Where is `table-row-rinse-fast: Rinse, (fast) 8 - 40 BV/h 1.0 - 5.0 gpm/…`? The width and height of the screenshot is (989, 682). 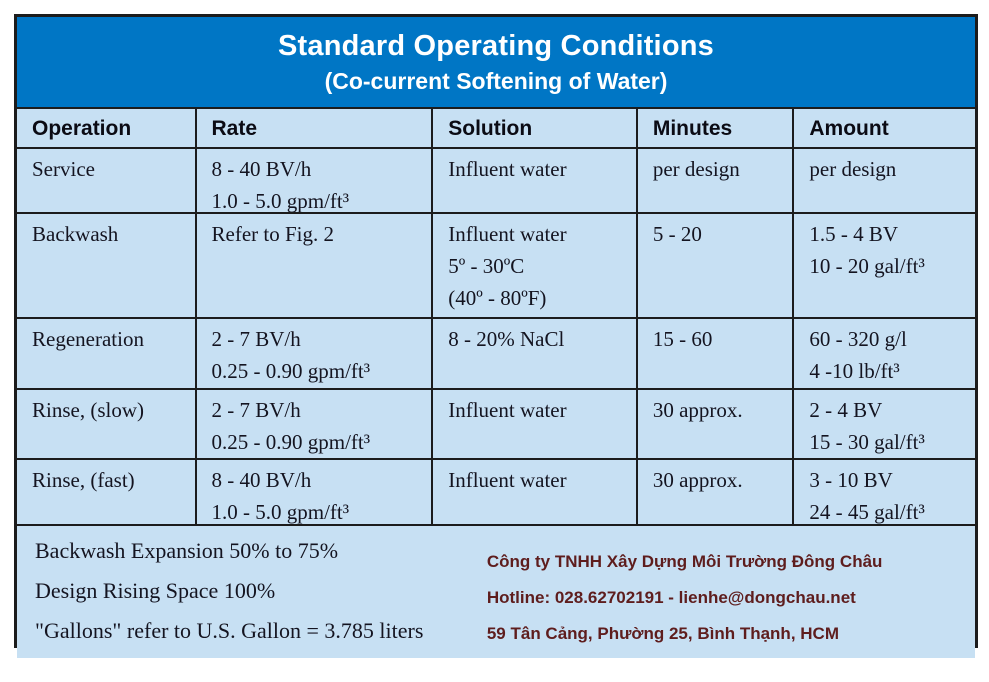 table-row-rinse-fast: Rinse, (fast) 8 - 40 BV/h 1.0 - 5.0 gpm/… is located at coordinates (496, 493).